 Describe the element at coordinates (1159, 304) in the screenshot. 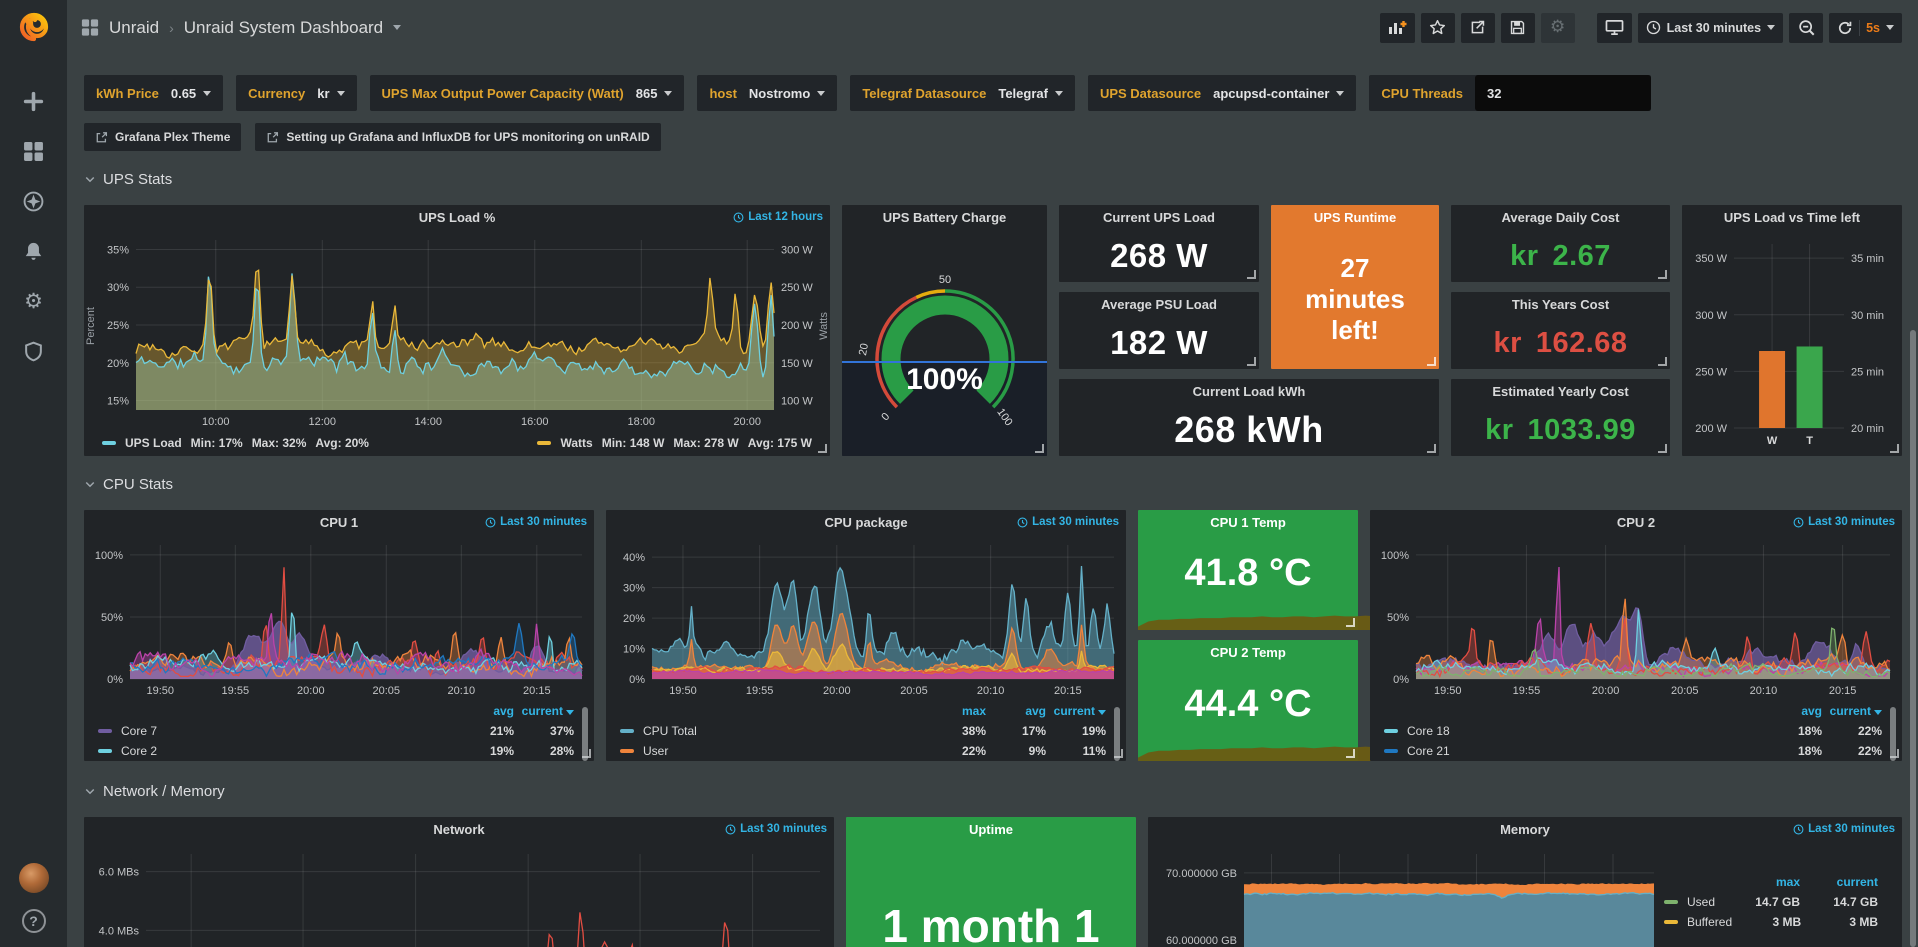

I see `panel-title: Average PSU Load` at that location.